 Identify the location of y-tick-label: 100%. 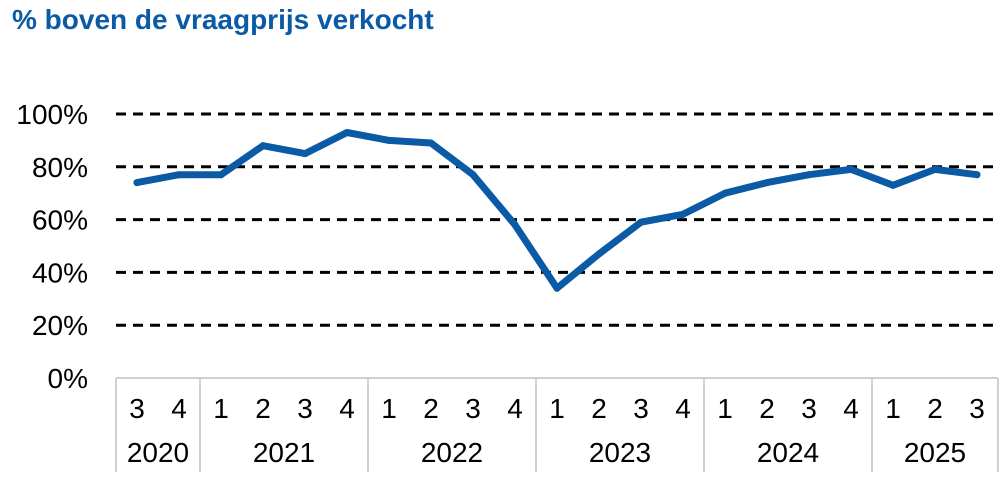
(52, 114).